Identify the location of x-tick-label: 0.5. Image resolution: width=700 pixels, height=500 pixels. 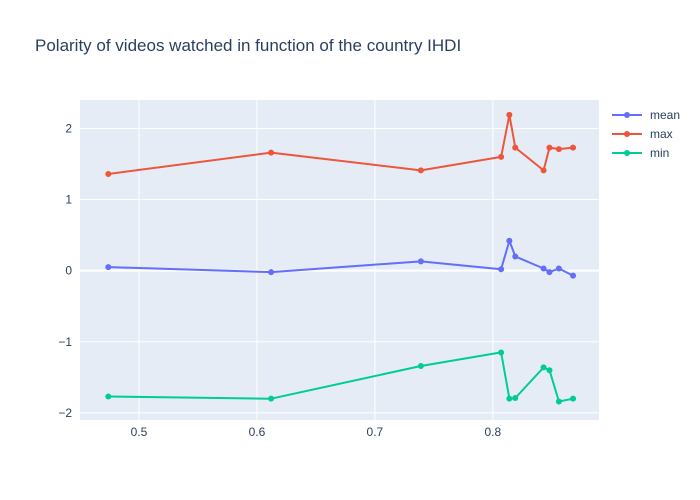
(139, 432).